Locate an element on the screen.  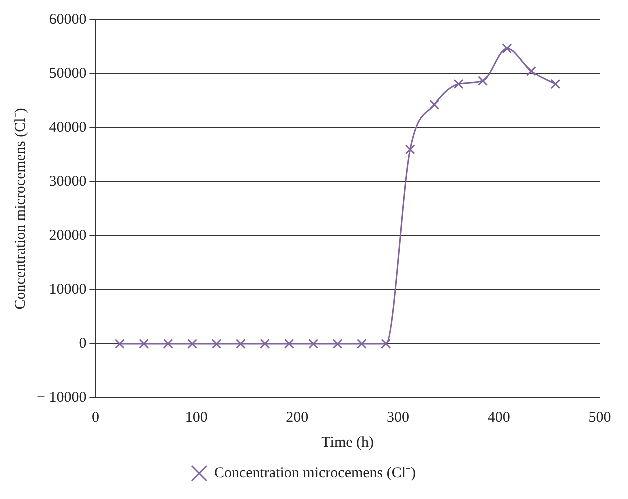
y-tick-label: 40000 is located at coordinates (68, 128).